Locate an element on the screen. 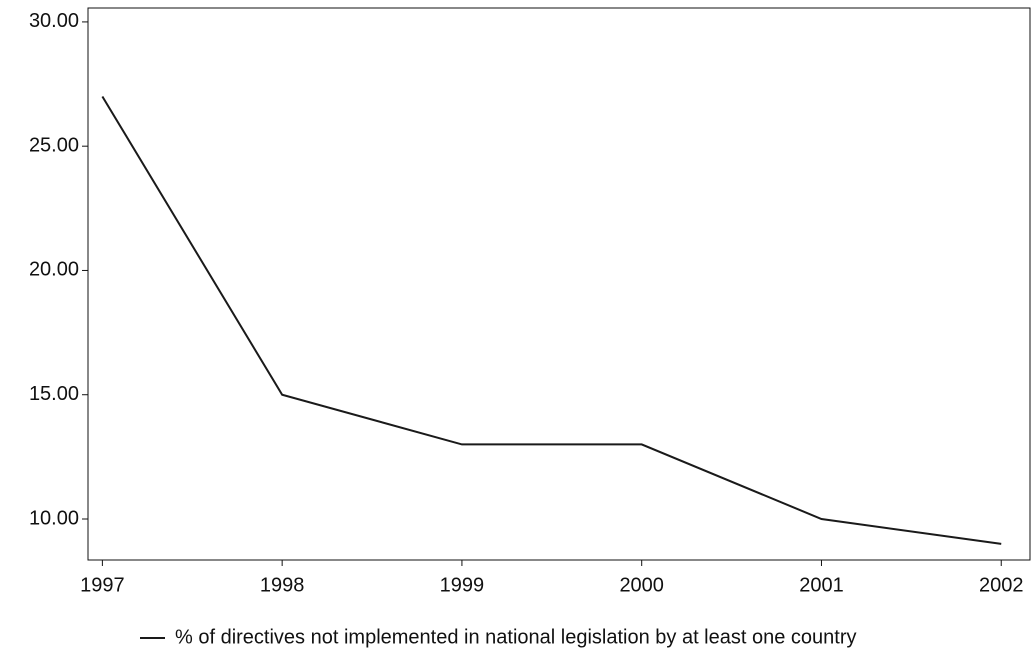 This screenshot has width=1035, height=655. x-tick-label: 1999 is located at coordinates (462, 585).